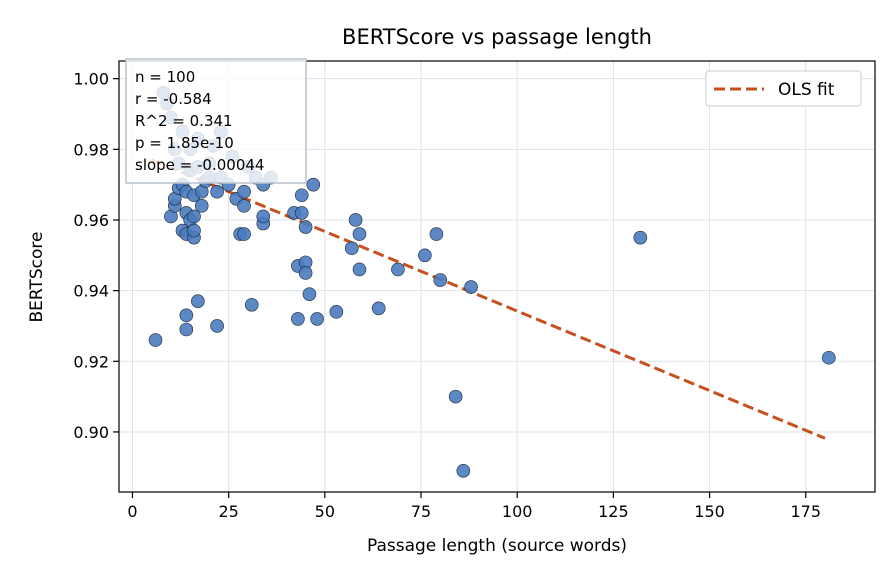 This screenshot has height=584, width=896. I want to click on x-tick-label: 0, so click(132, 511).